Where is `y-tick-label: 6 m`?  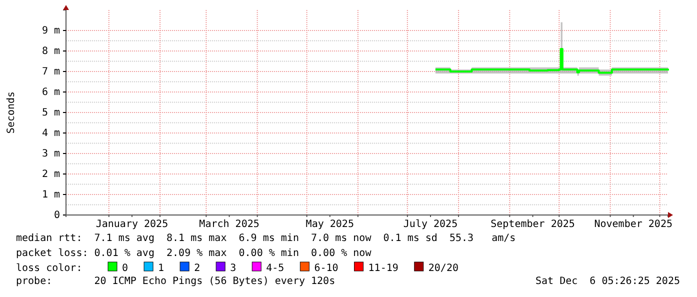 y-tick-label: 6 m is located at coordinates (51, 92).